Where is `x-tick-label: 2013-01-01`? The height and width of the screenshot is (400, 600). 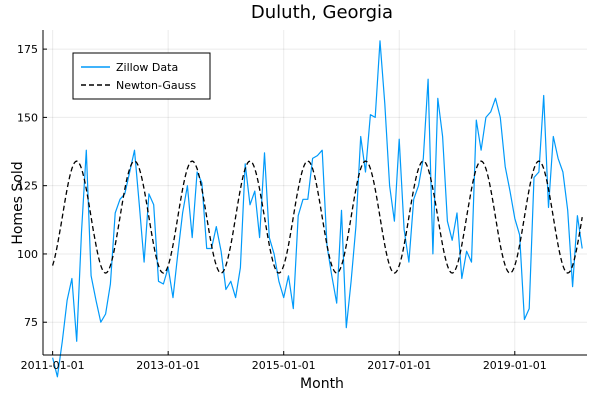
x-tick-label: 2013-01-01 is located at coordinates (168, 365).